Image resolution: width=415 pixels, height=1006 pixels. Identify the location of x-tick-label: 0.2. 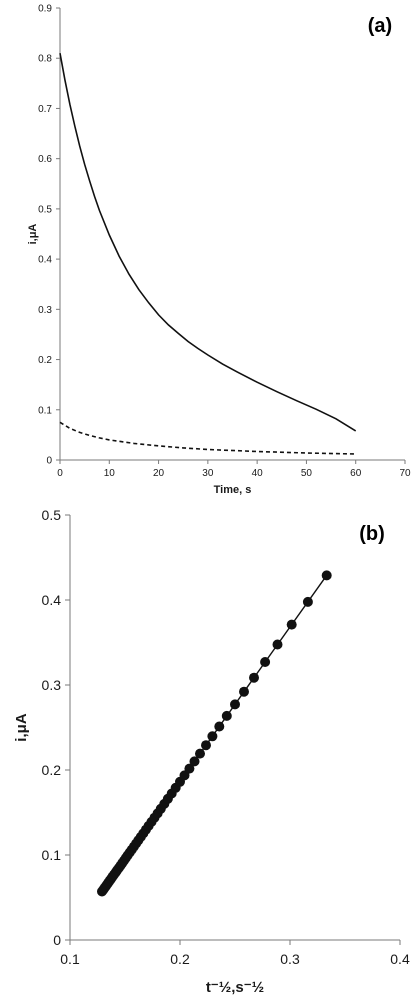
(180, 959).